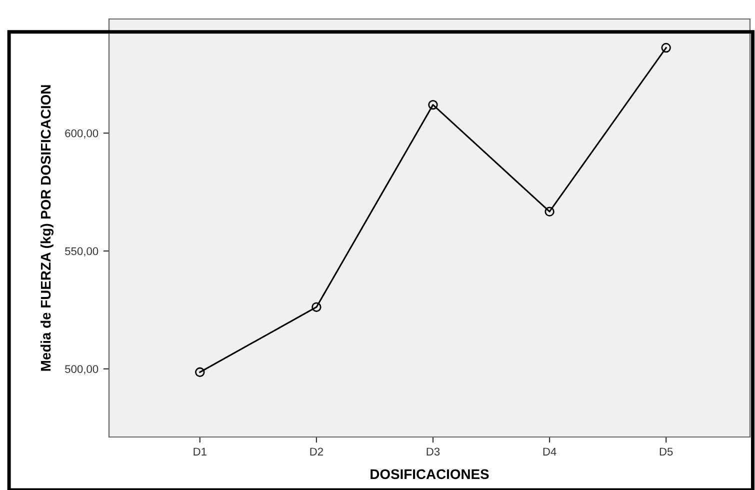 The image size is (755, 490). Describe the element at coordinates (549, 452) in the screenshot. I see `x-tick-label: D4` at that location.